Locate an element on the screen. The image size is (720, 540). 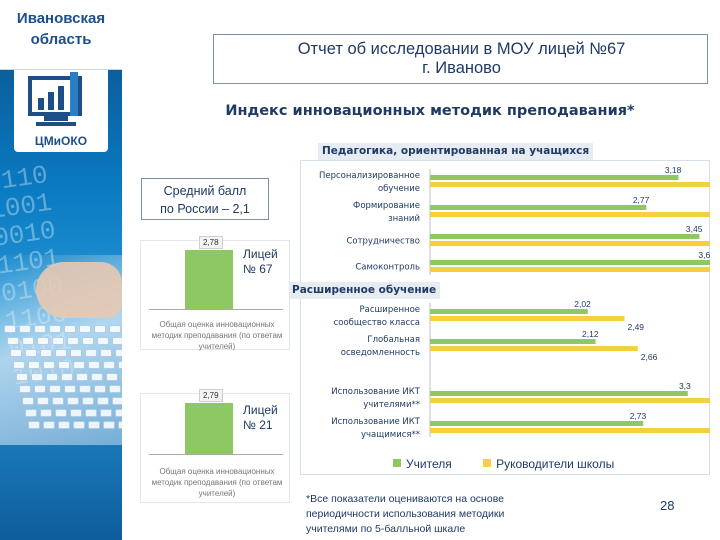
category-label: Глобальная is located at coordinates (393, 340).